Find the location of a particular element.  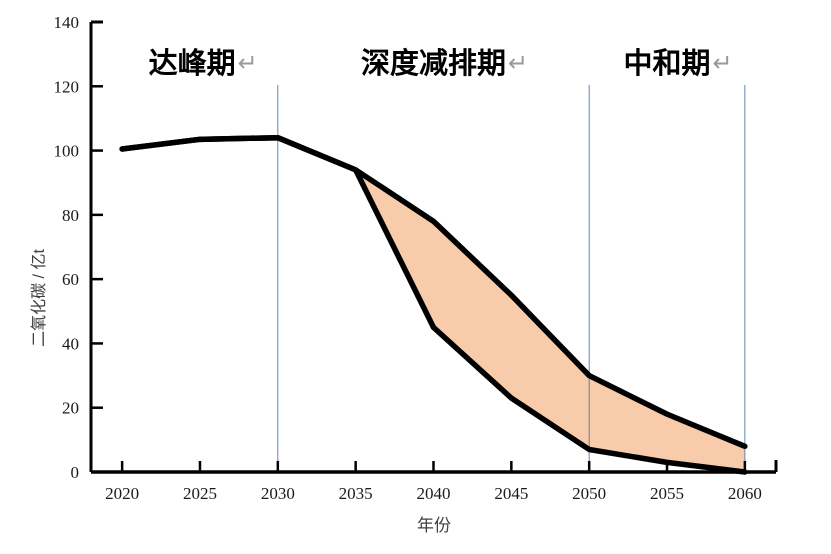

x-axis-label-group: 2020 2025 2030 2035 2040 2045 2050 2055 2060 is located at coordinates (433, 493).